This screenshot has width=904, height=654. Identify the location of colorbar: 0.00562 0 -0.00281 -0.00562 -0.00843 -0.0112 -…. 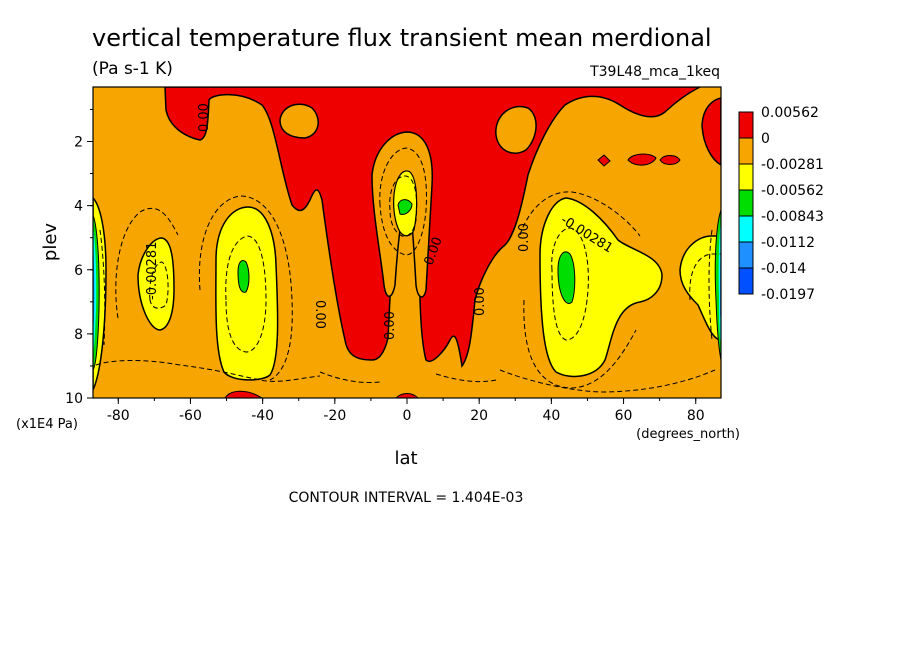
(781, 204).